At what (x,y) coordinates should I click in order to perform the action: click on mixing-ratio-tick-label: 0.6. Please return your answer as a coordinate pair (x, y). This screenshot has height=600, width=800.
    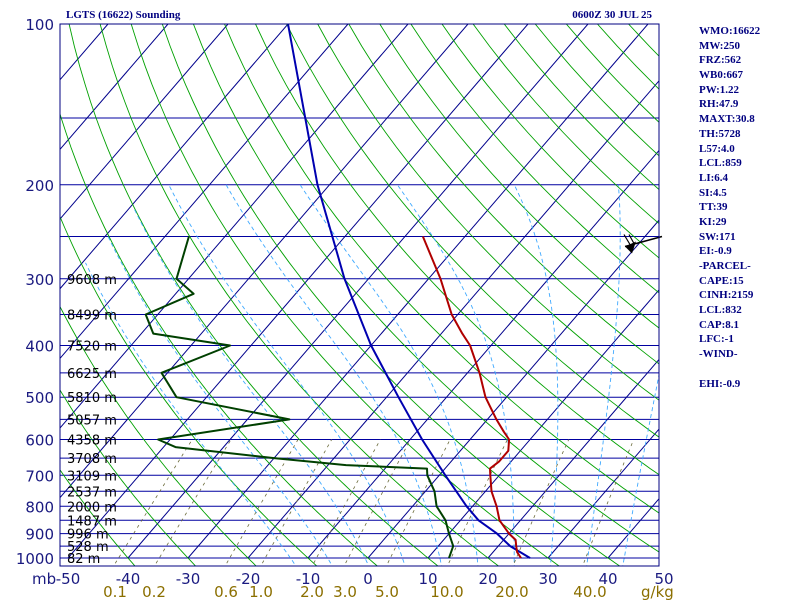
    Looking at the image, I should click on (226, 591).